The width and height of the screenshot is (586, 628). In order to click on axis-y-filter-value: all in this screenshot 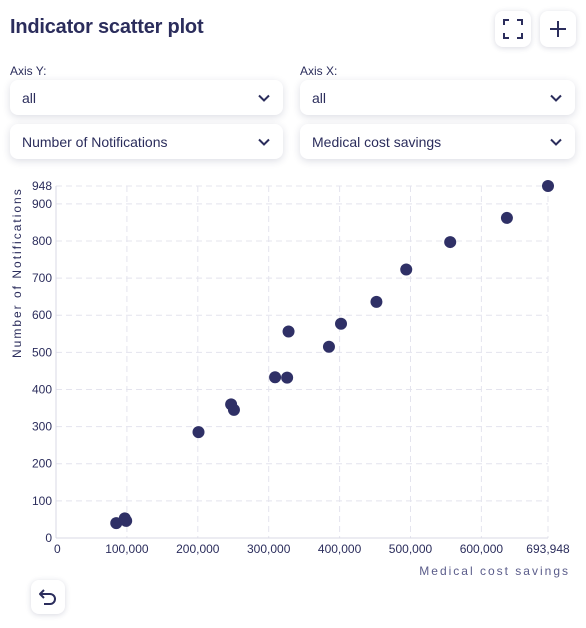, I will do `click(29, 97)`.